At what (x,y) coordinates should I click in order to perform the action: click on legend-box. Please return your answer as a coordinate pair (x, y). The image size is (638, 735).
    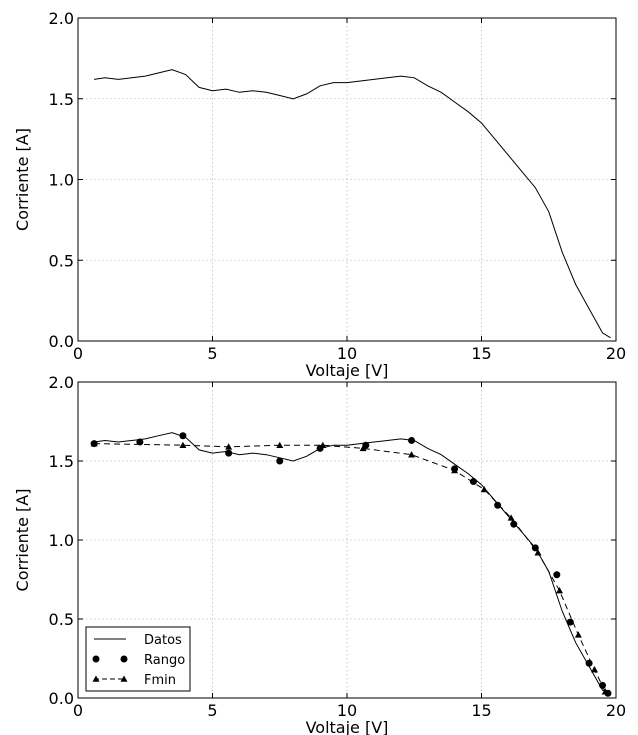
    Looking at the image, I should click on (138, 659).